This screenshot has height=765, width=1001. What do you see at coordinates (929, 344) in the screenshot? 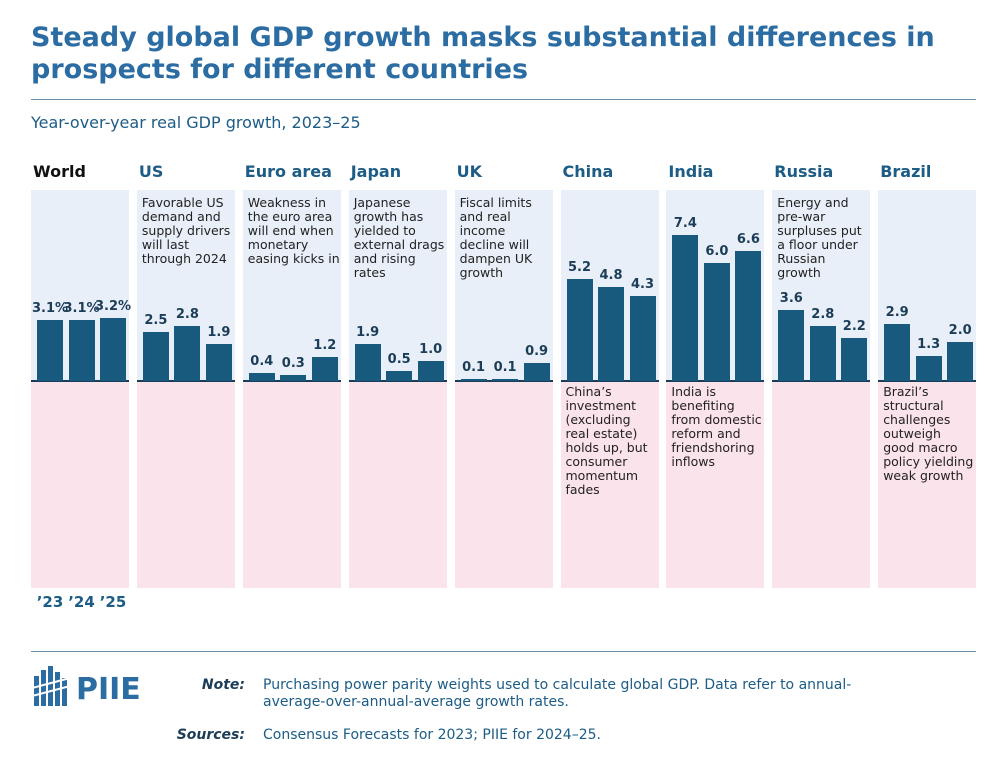
I see `value-label: 1.3` at bounding box center [929, 344].